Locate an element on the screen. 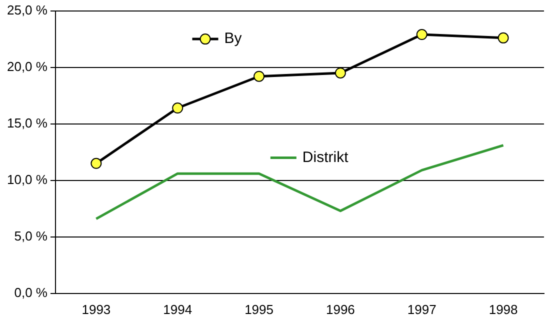 The height and width of the screenshot is (325, 550). y-tick-label: 10,0 % is located at coordinates (27, 179).